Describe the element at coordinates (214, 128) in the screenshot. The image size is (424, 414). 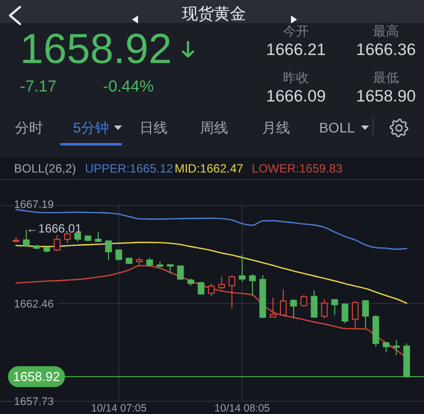
I see `text: 周线` at that location.